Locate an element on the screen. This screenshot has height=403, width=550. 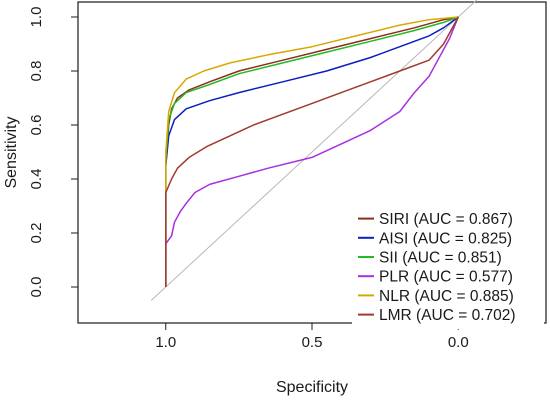
legend-label: SII (AUC = 0.851) is located at coordinates (440, 258).